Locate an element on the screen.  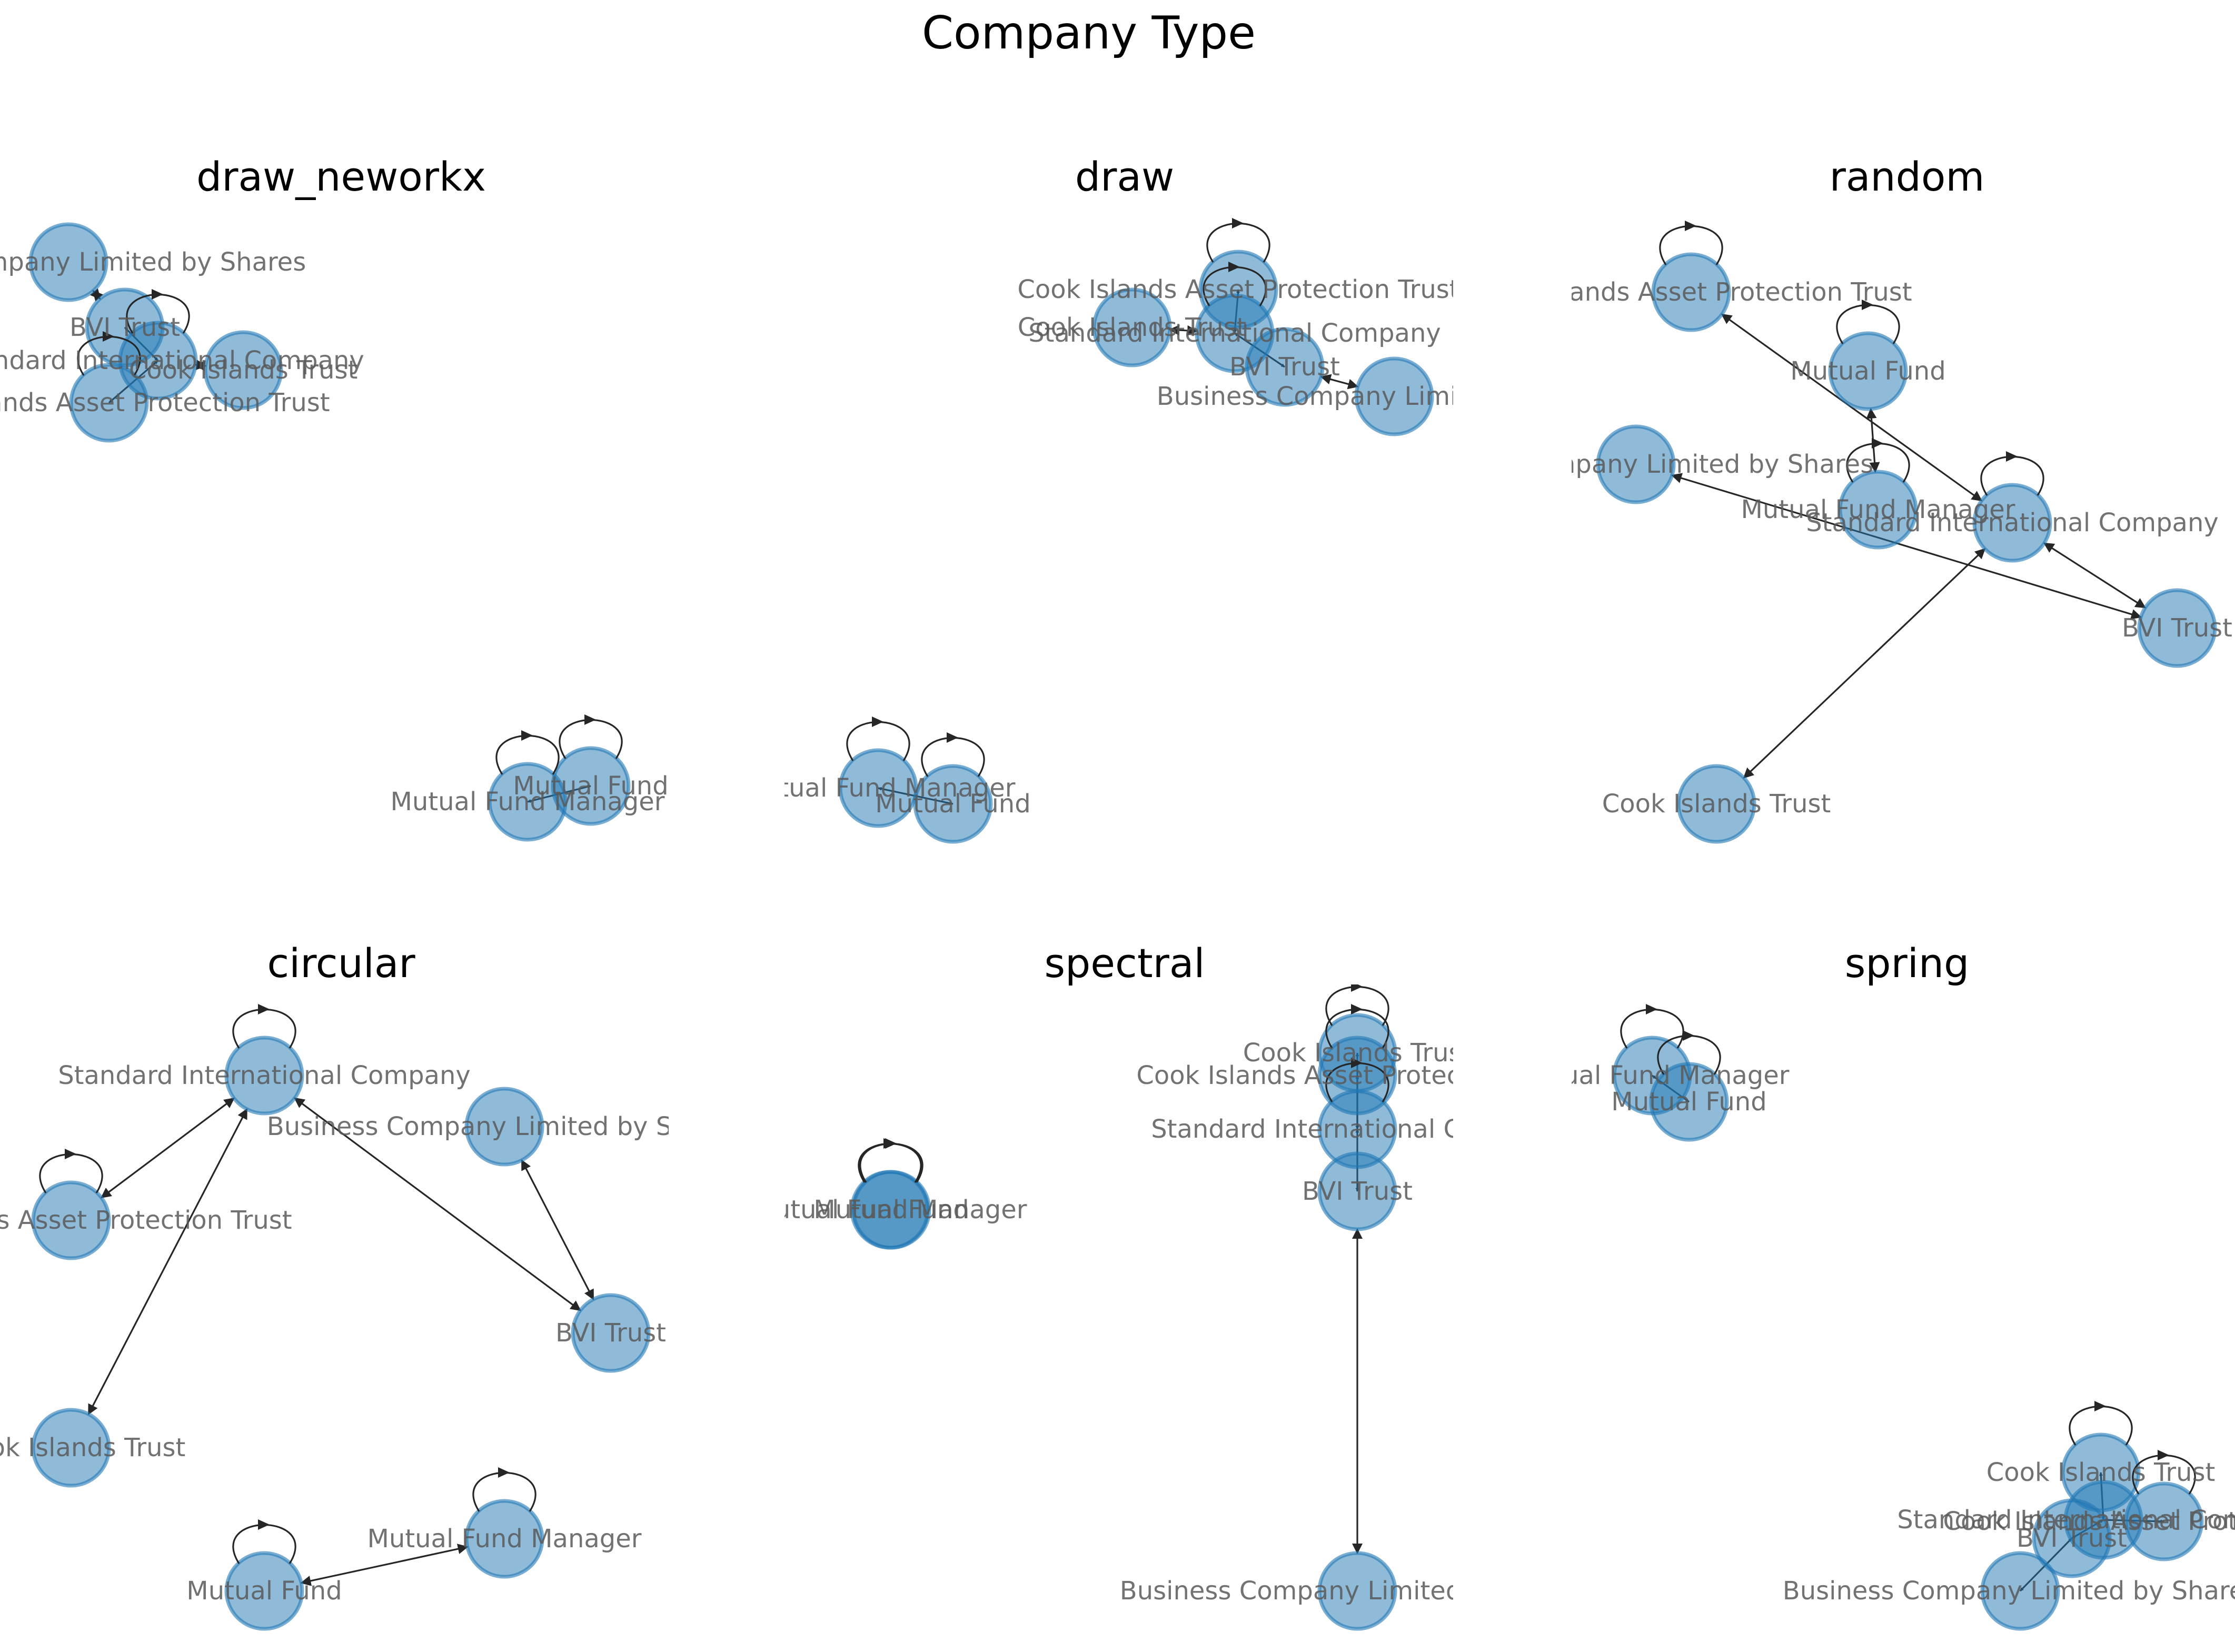
edge-ciapt-sic is located at coordinates (1852, 407).